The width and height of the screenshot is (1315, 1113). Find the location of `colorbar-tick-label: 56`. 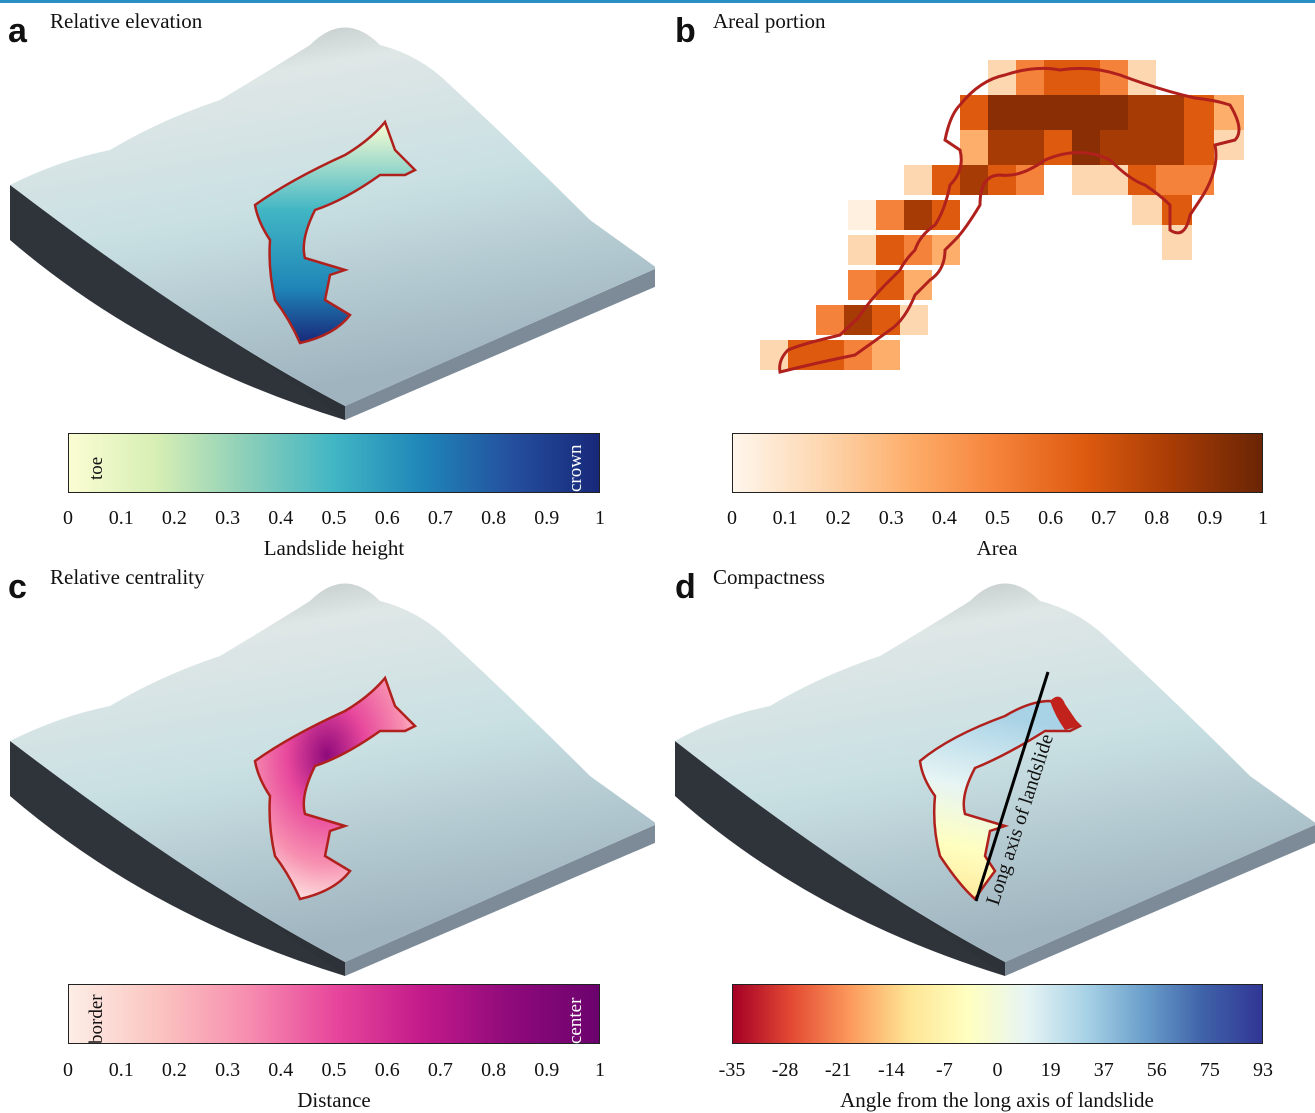

colorbar-tick-label: 56 is located at coordinates (1156, 1070).